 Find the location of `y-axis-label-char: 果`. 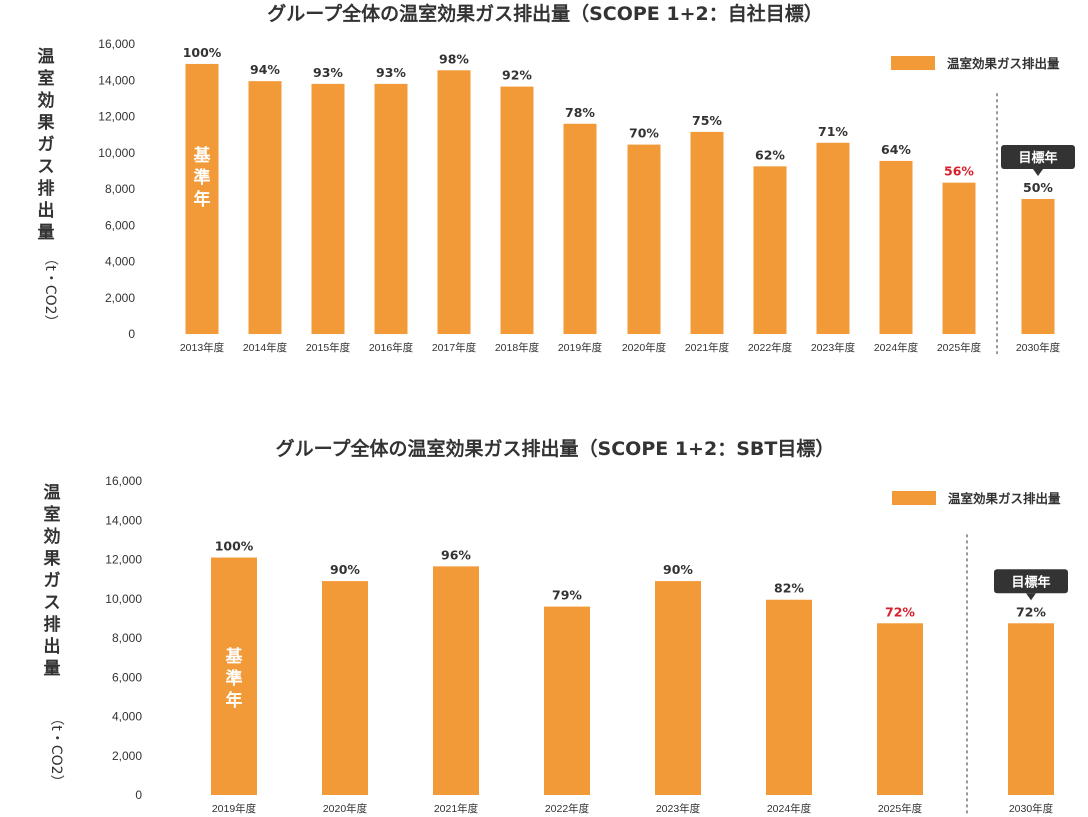

y-axis-label-char: 果 is located at coordinates (46, 123).